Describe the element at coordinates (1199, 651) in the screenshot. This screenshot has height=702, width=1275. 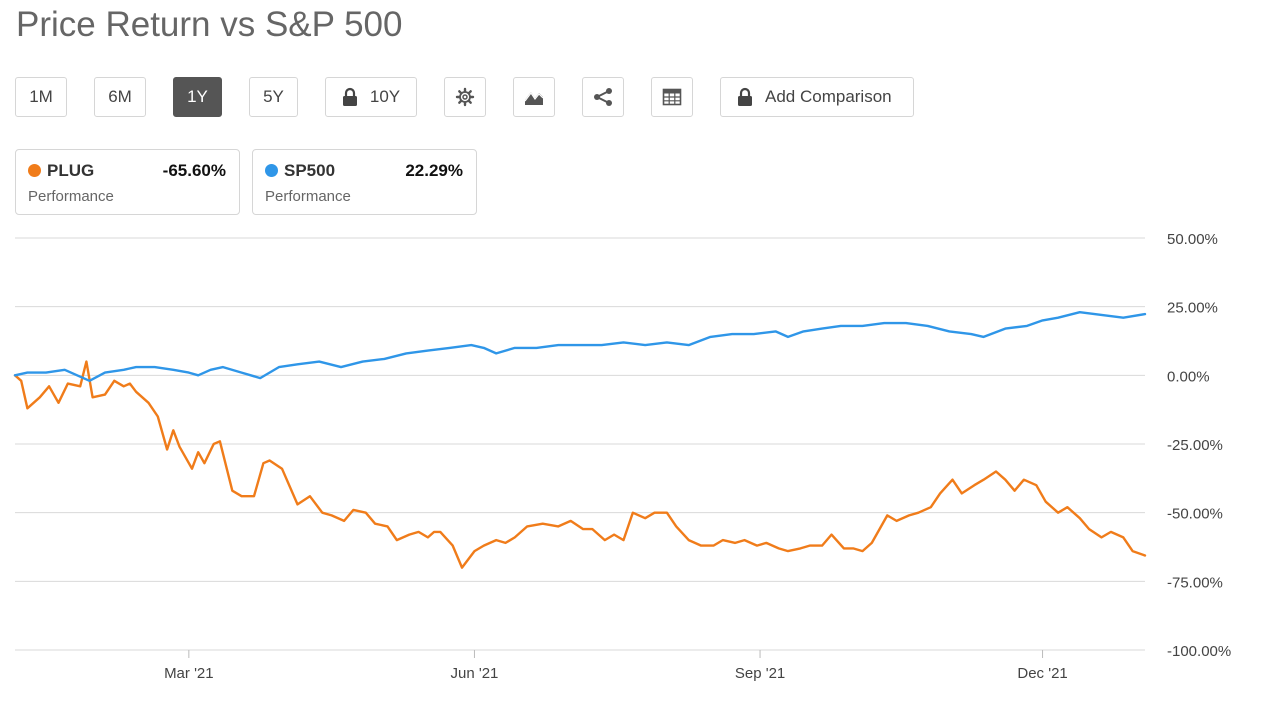
I see `y-tick-label: -100.00%` at that location.